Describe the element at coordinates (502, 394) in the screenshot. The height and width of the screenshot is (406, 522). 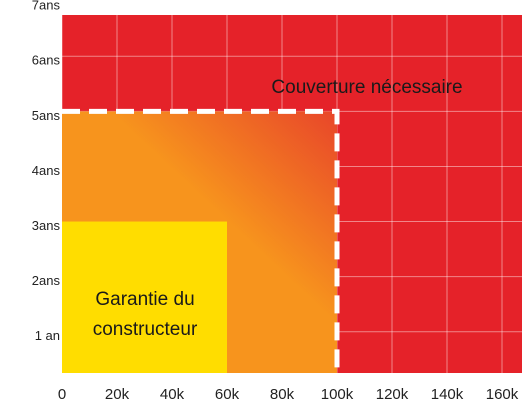
I see `x-tick-label: 160k` at that location.